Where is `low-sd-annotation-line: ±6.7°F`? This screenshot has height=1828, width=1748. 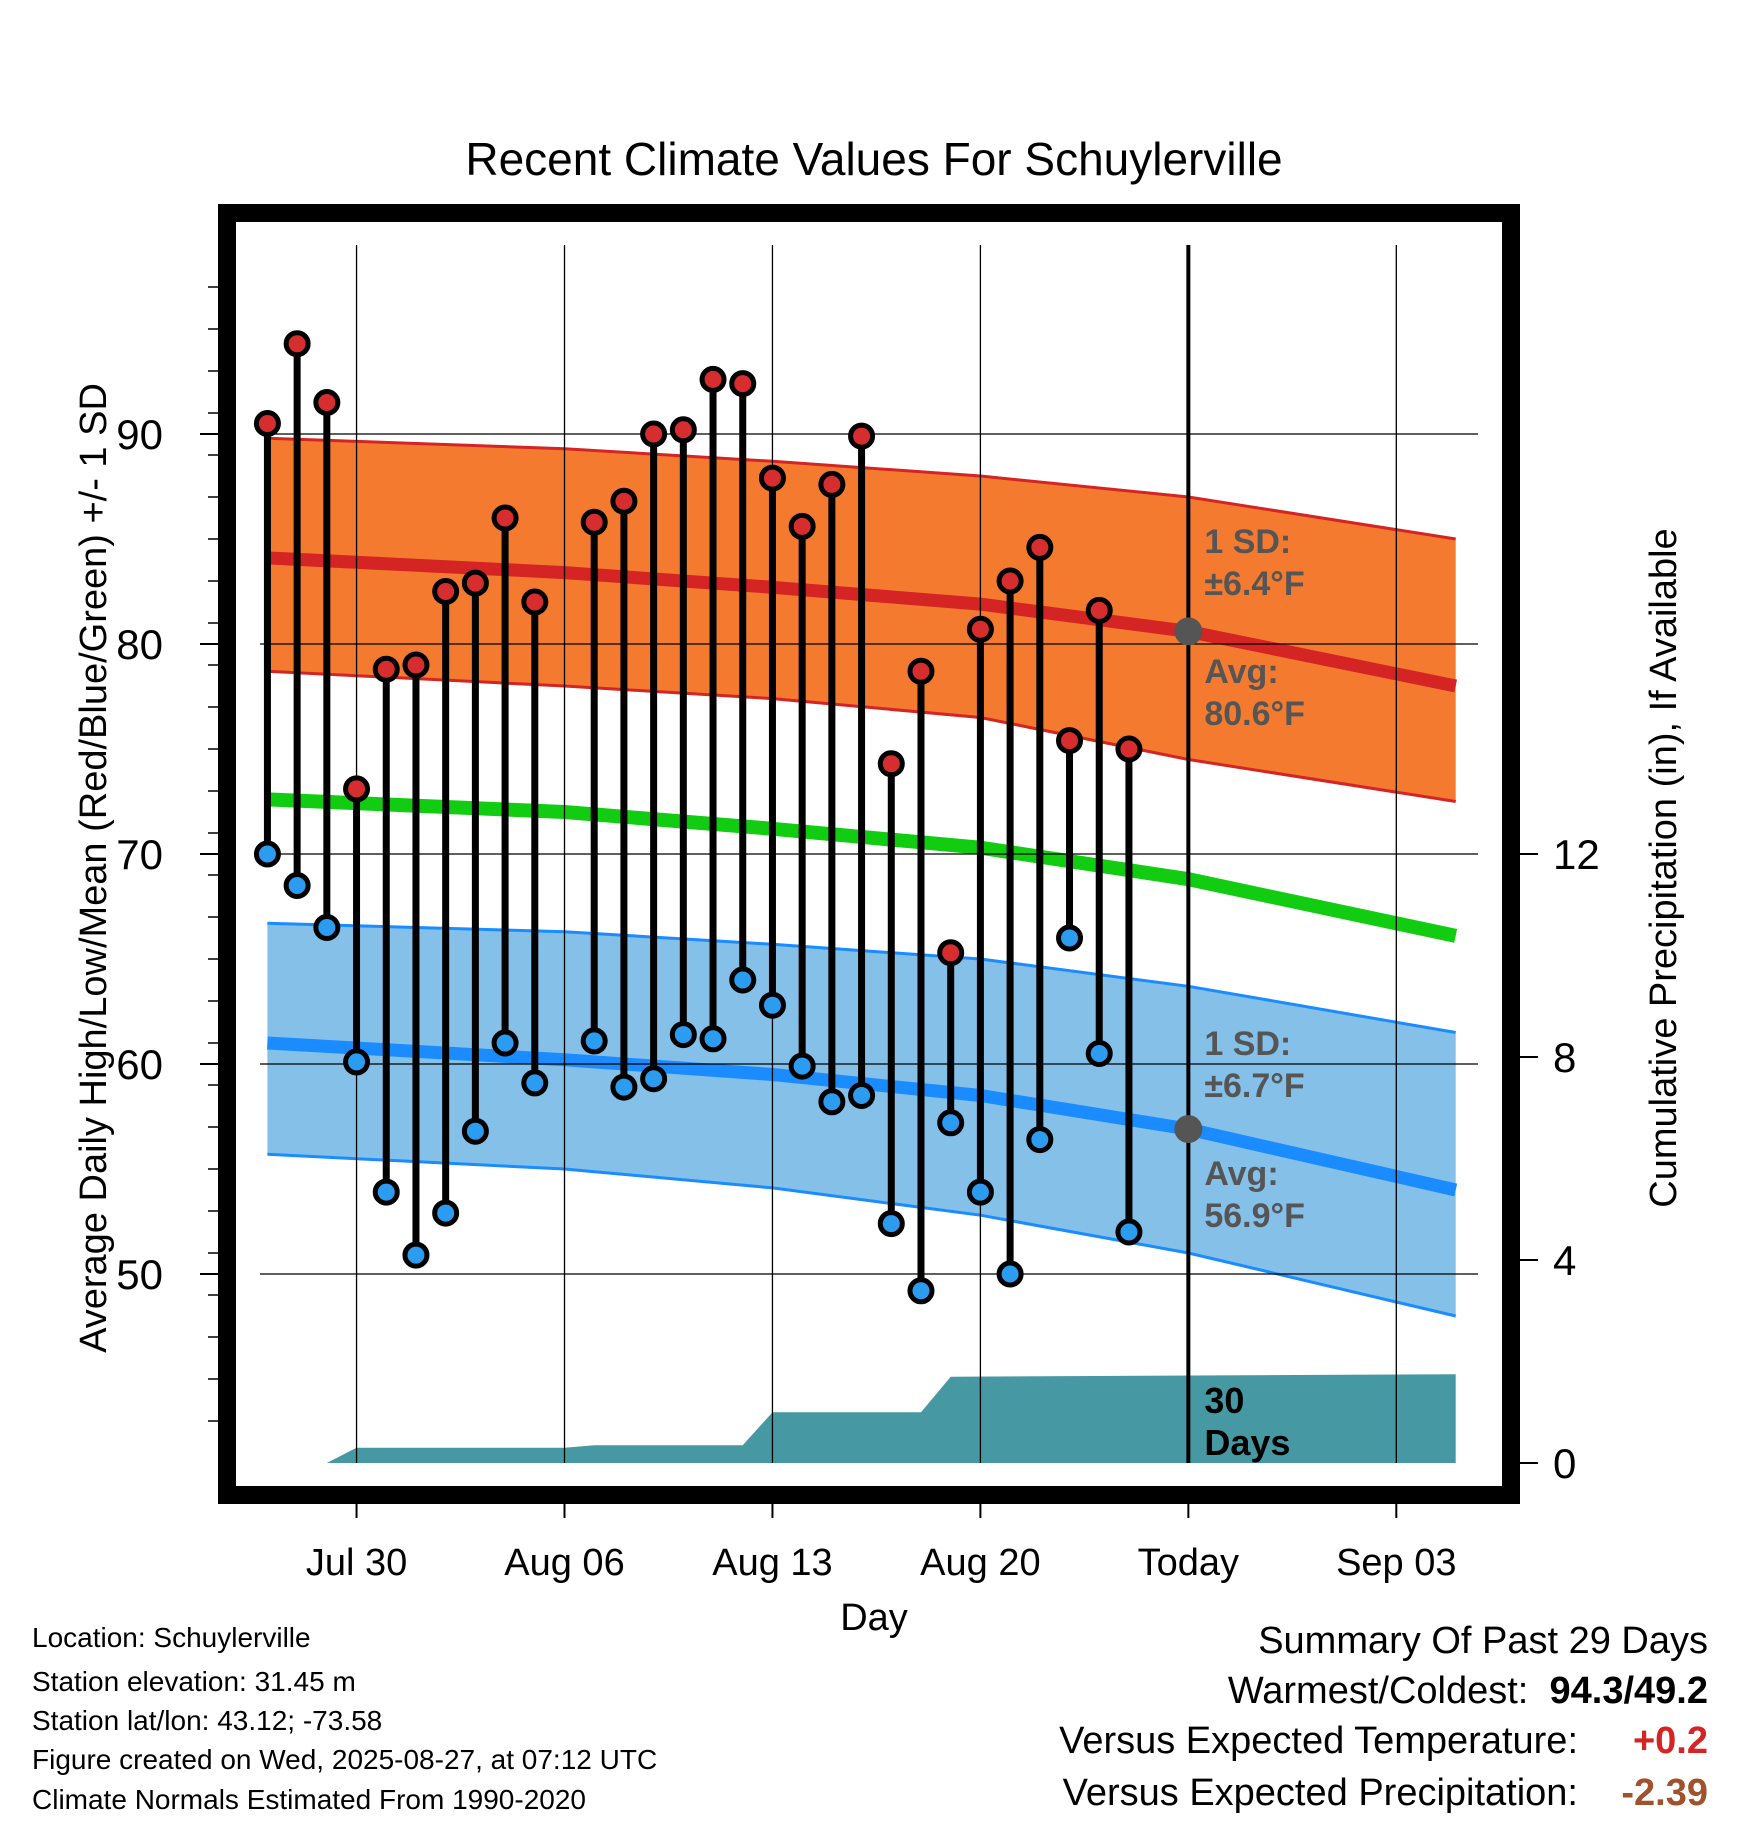
low-sd-annotation-line: ±6.7°F is located at coordinates (1254, 1086).